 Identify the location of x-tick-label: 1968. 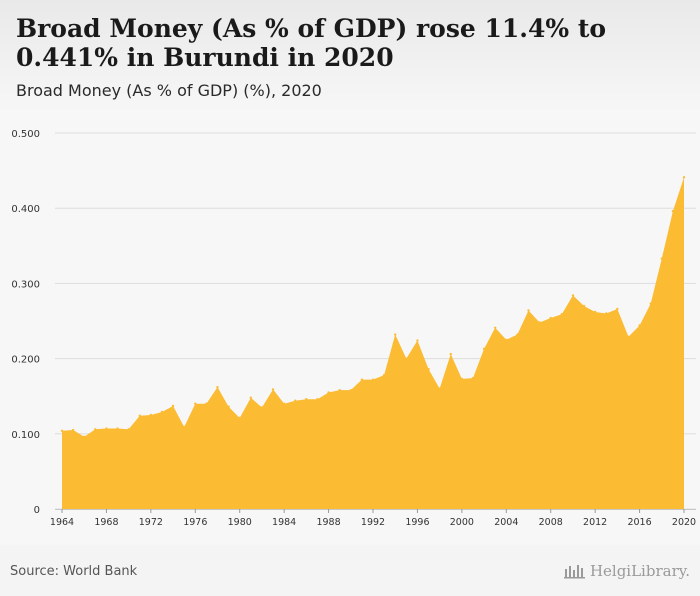
(106, 522).